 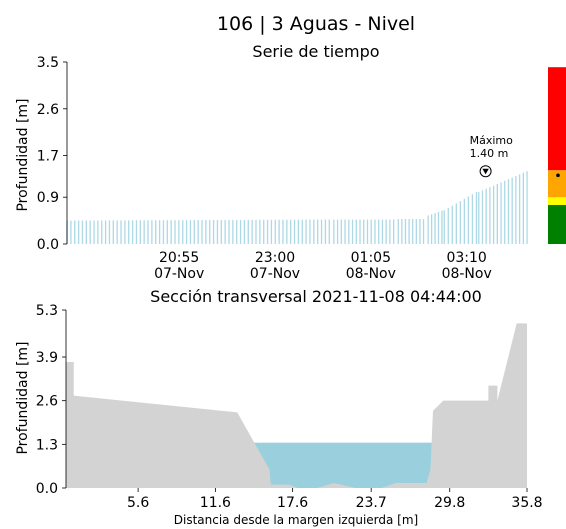 What do you see at coordinates (215, 503) in the screenshot?
I see `cross-section-xtick-label: 11.6` at bounding box center [215, 503].